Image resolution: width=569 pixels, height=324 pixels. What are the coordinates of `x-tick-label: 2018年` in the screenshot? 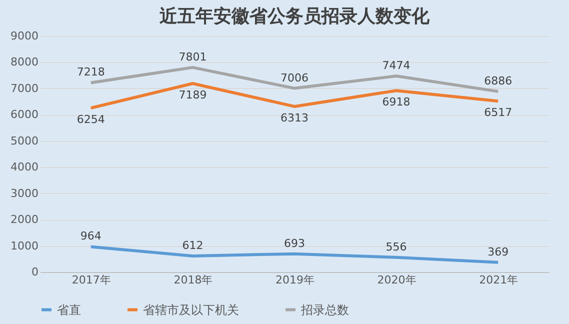 It's located at (193, 280).